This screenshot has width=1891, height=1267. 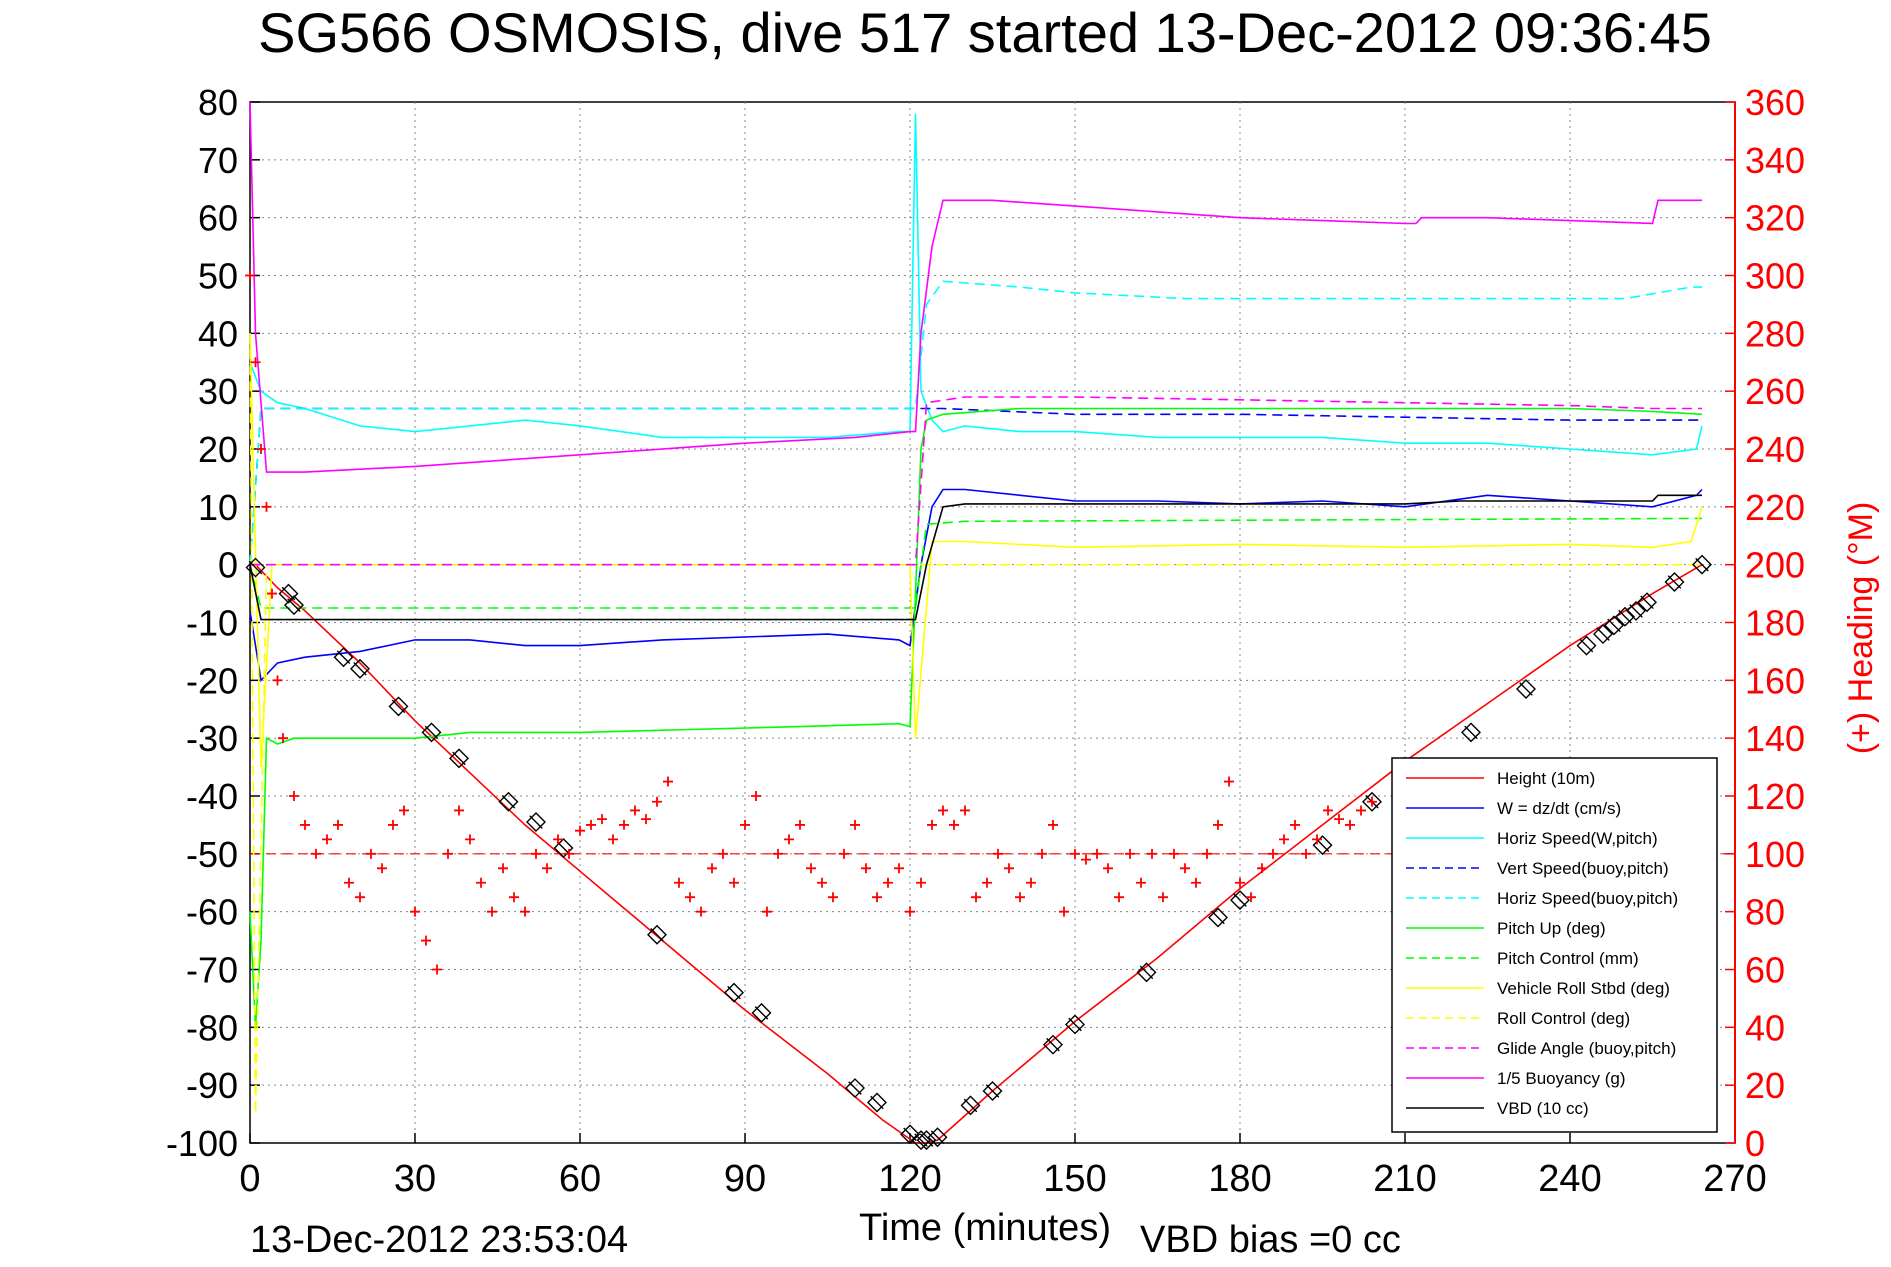 What do you see at coordinates (985, 1228) in the screenshot?
I see `x-axis-label: Time (minutes)` at bounding box center [985, 1228].